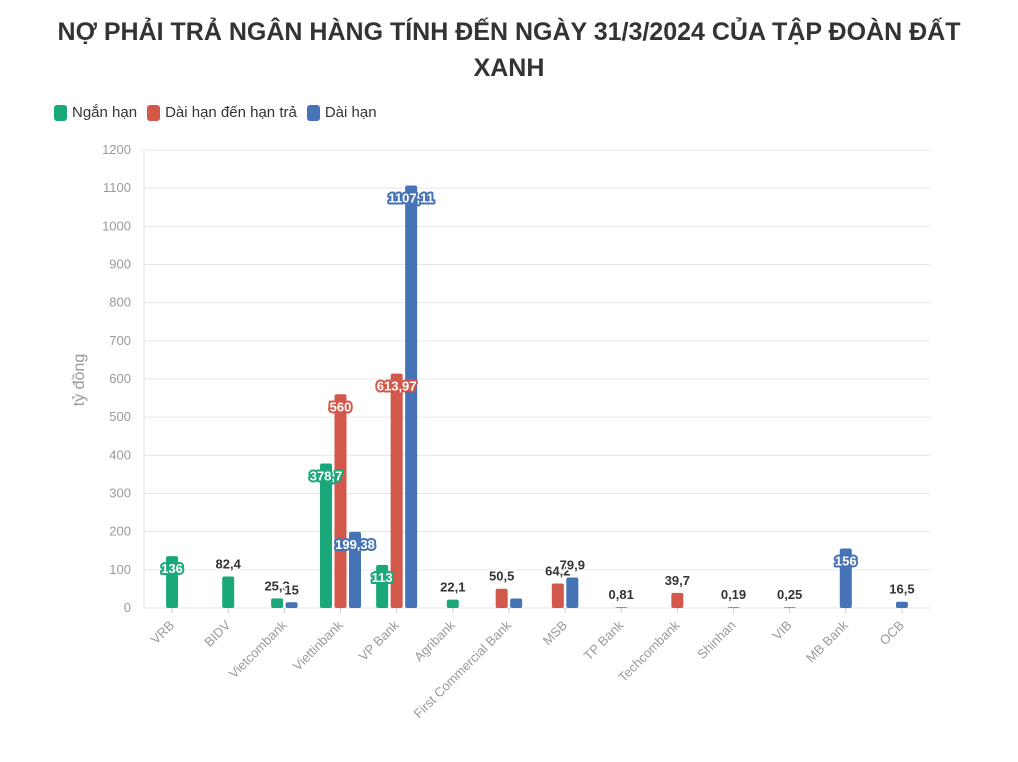 The image size is (1018, 762). I want to click on x-tick-label: VIB, so click(781, 630).